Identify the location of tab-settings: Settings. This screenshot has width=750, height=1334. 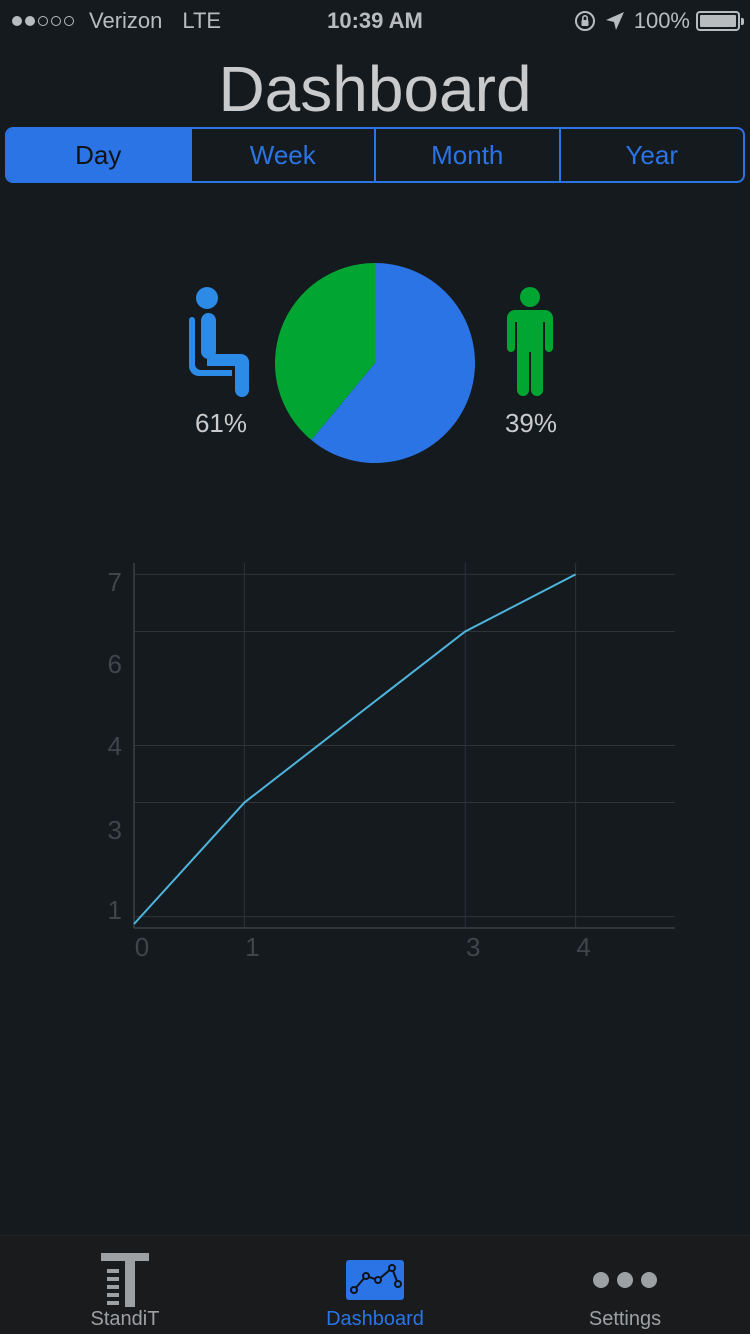
(625, 1285).